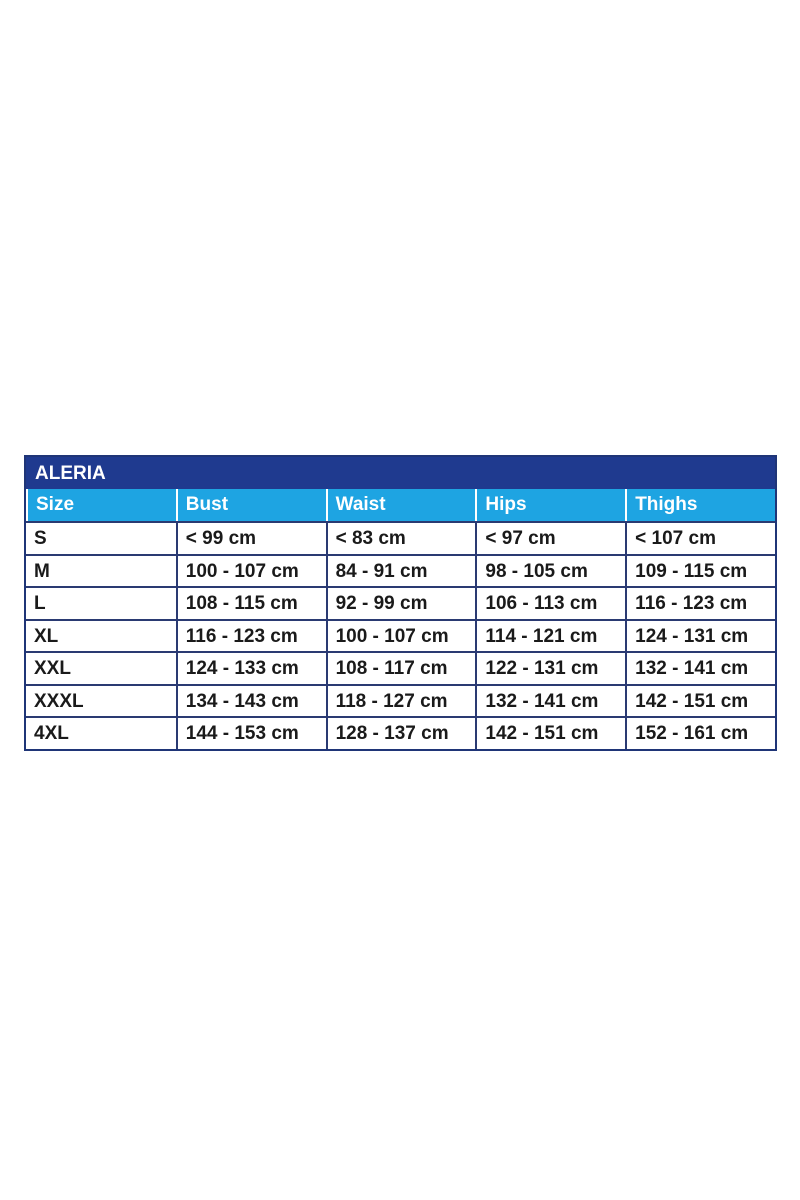 Image resolution: width=800 pixels, height=1200 pixels. I want to click on measurement-cell: 118 - 127 cm, so click(400, 700).